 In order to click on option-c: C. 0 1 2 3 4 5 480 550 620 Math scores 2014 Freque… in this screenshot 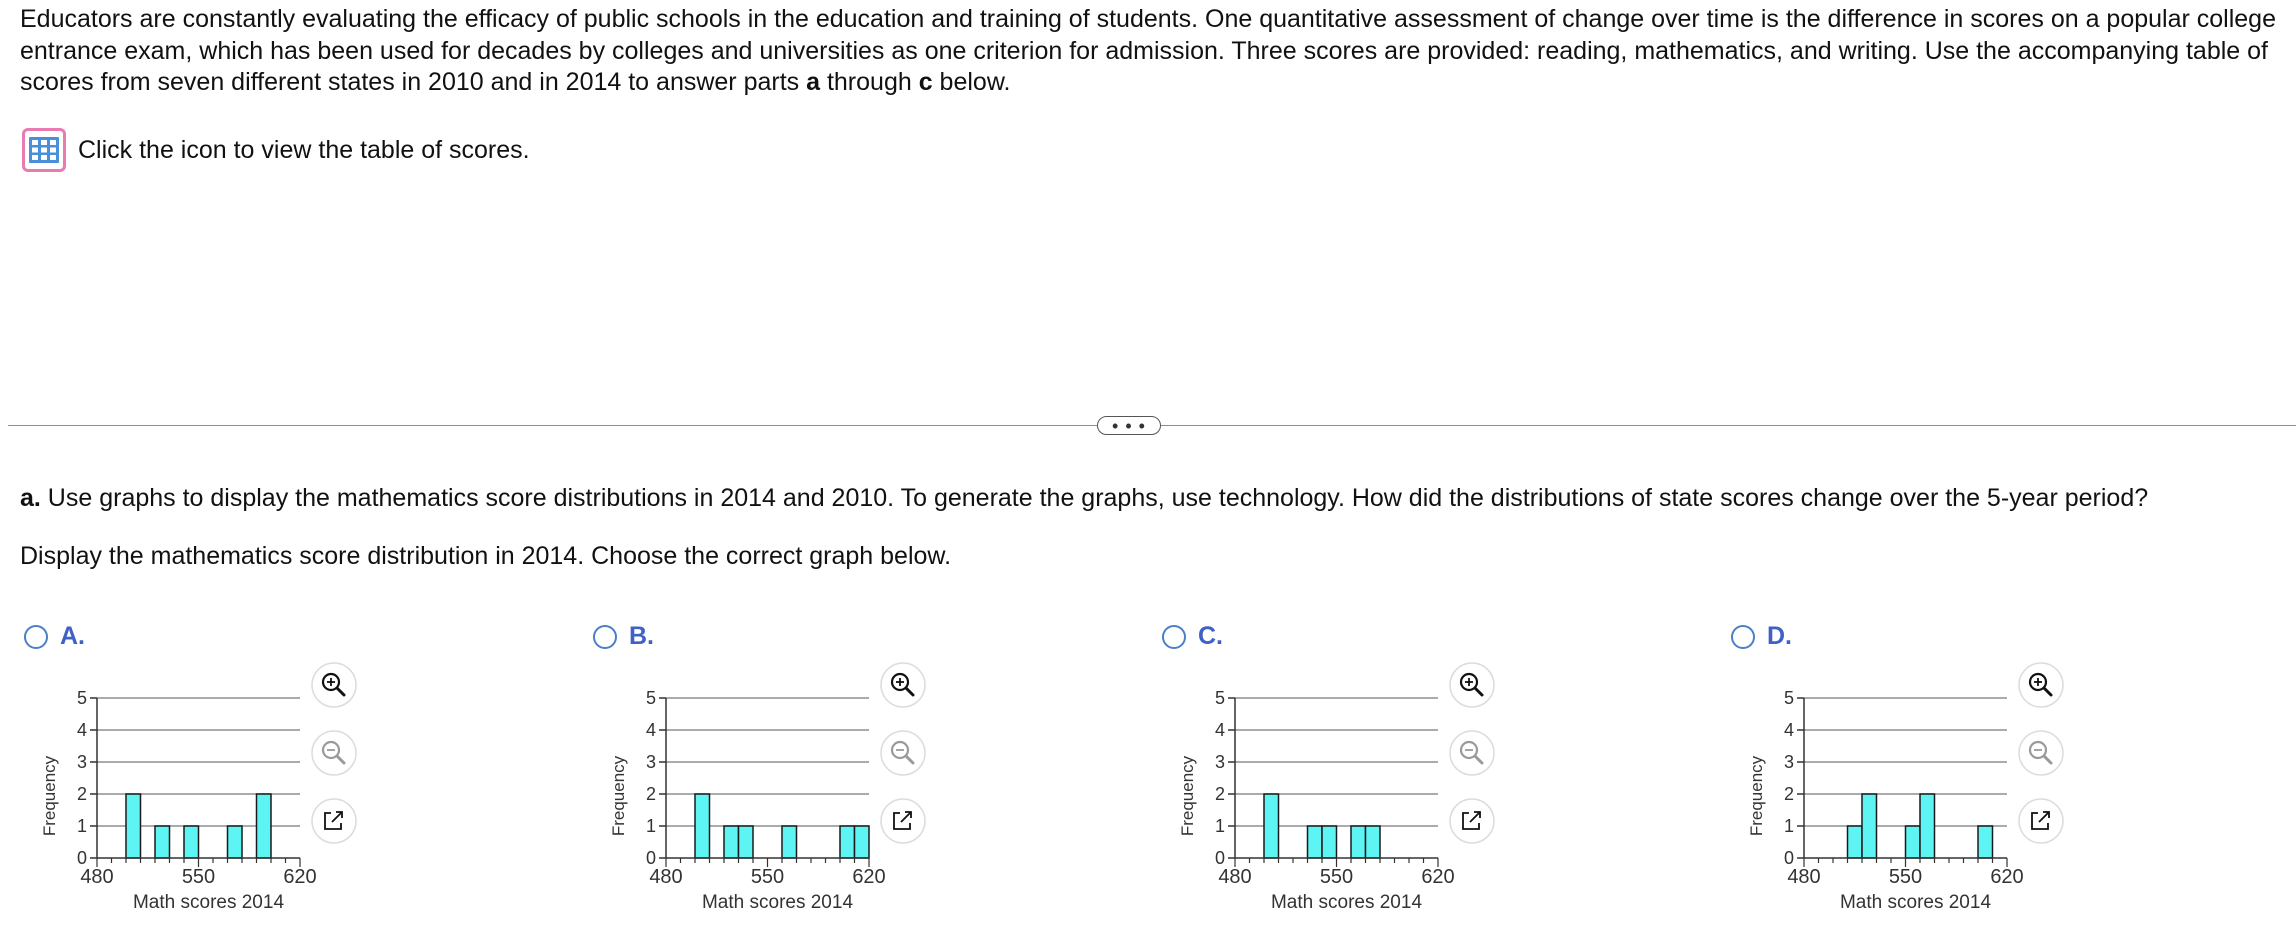, I will do `click(1438, 778)`.